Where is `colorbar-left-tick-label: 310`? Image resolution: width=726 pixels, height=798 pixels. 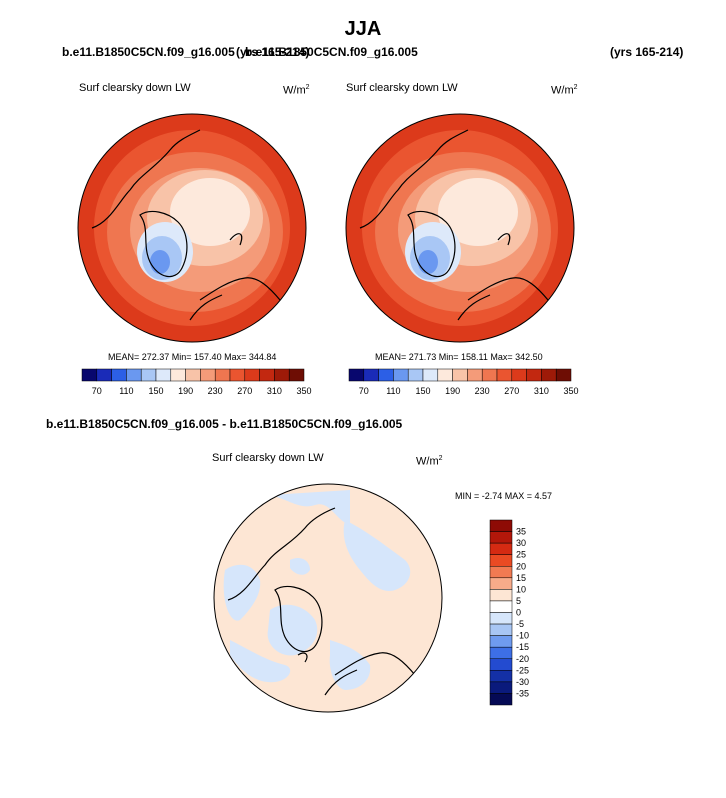
colorbar-left-tick-label: 310 is located at coordinates (274, 391).